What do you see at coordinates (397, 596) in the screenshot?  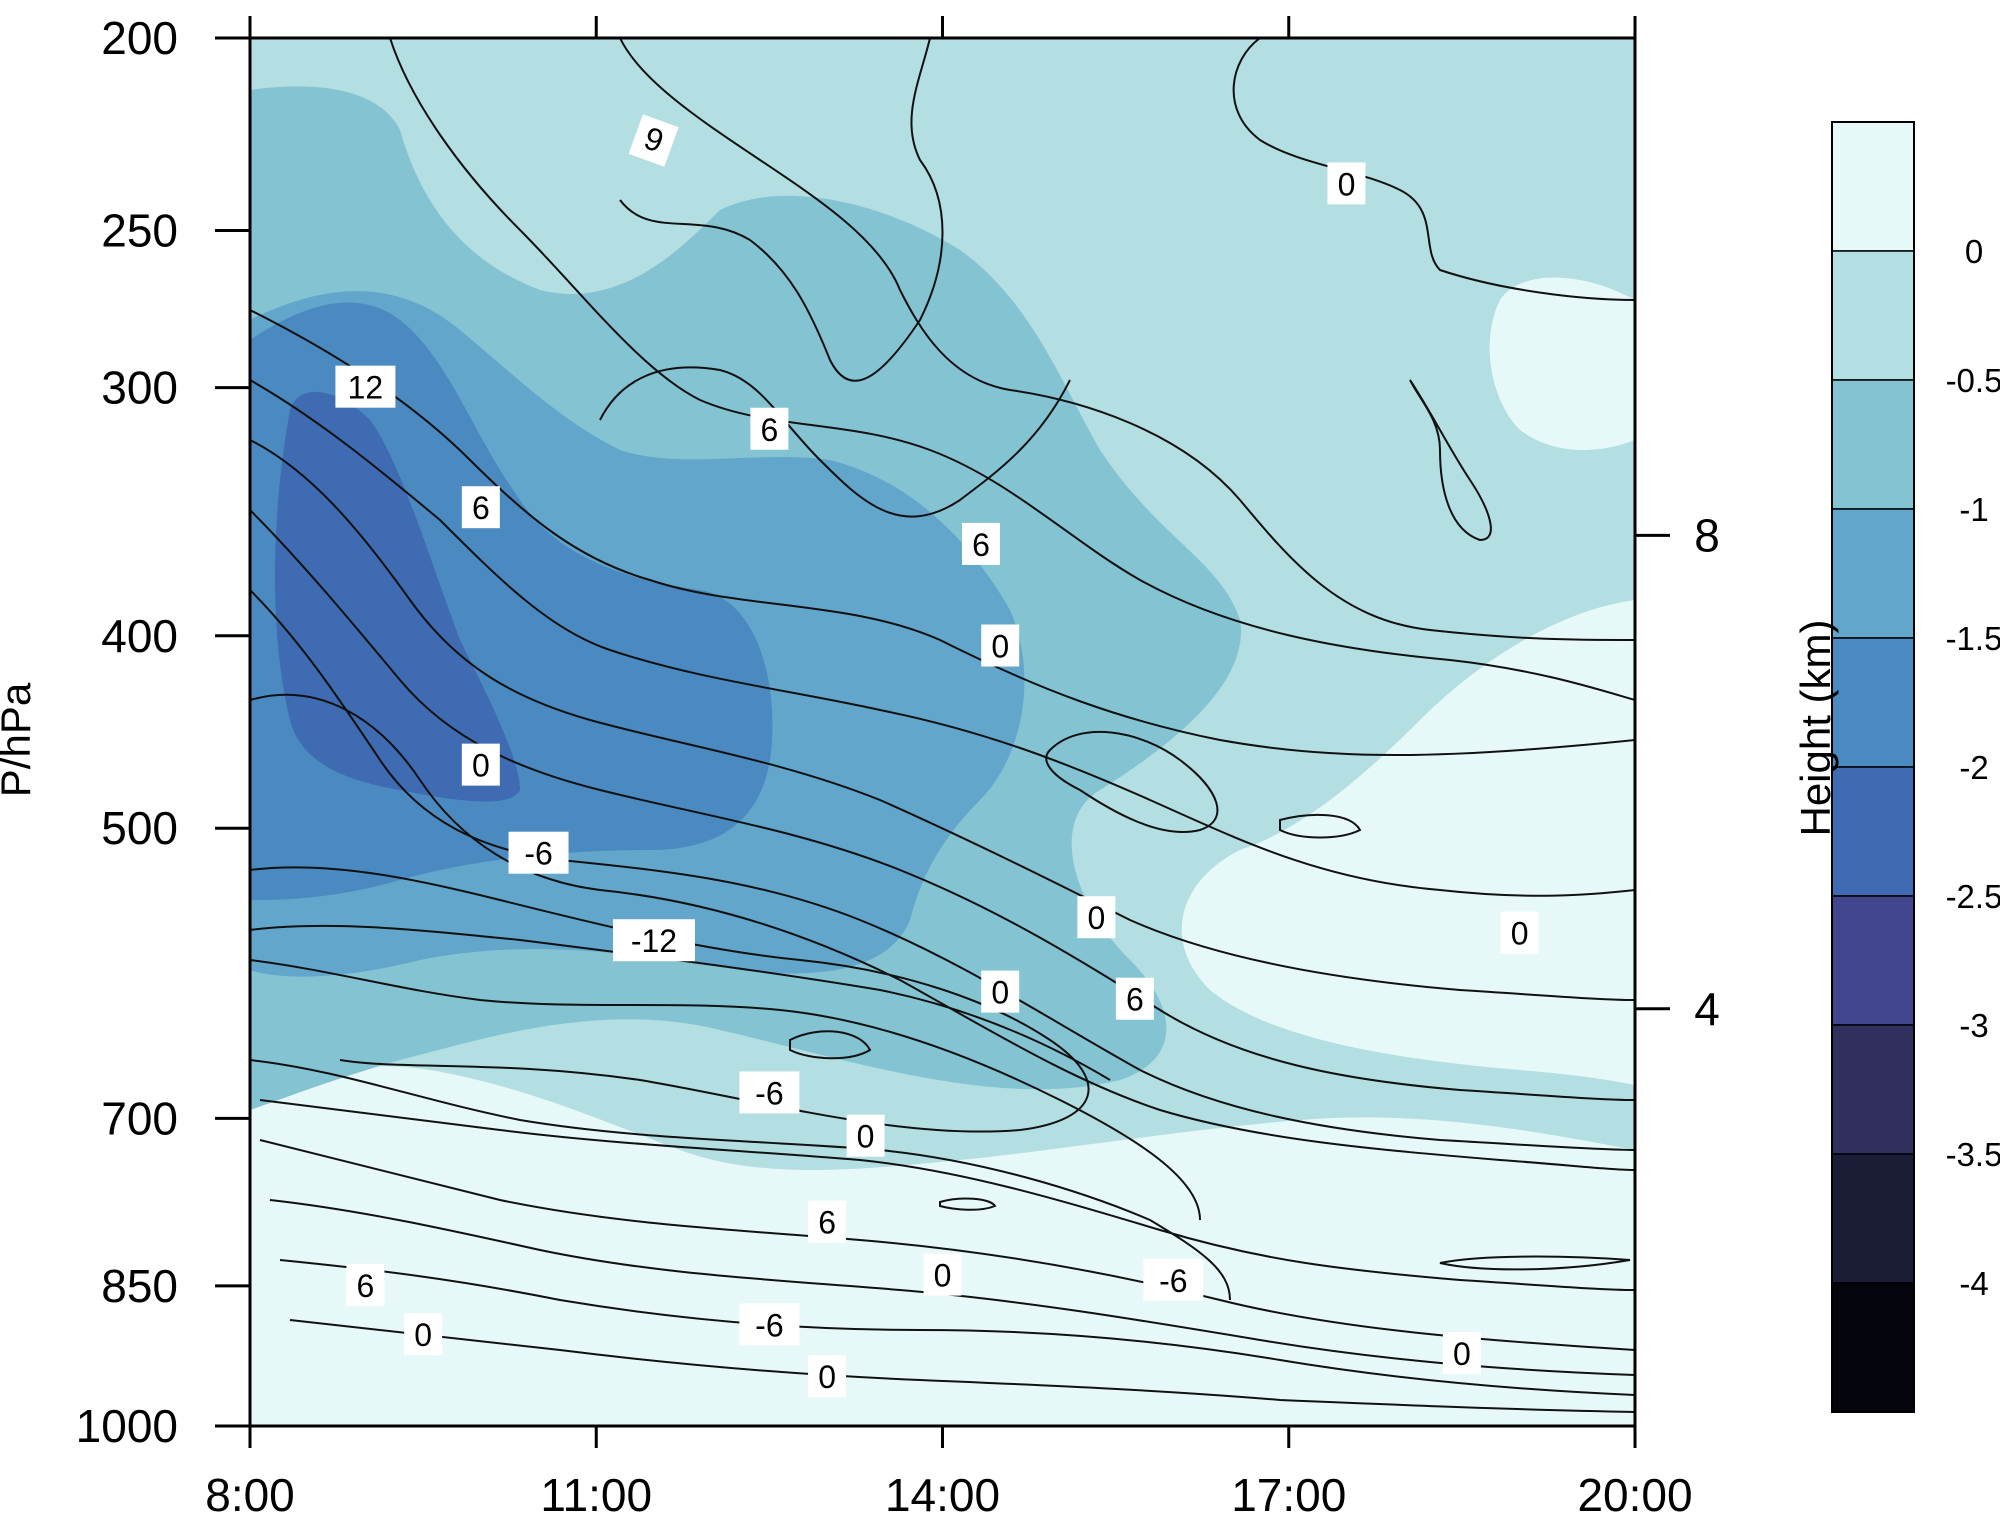 I see `fill-level-minus2.5` at bounding box center [397, 596].